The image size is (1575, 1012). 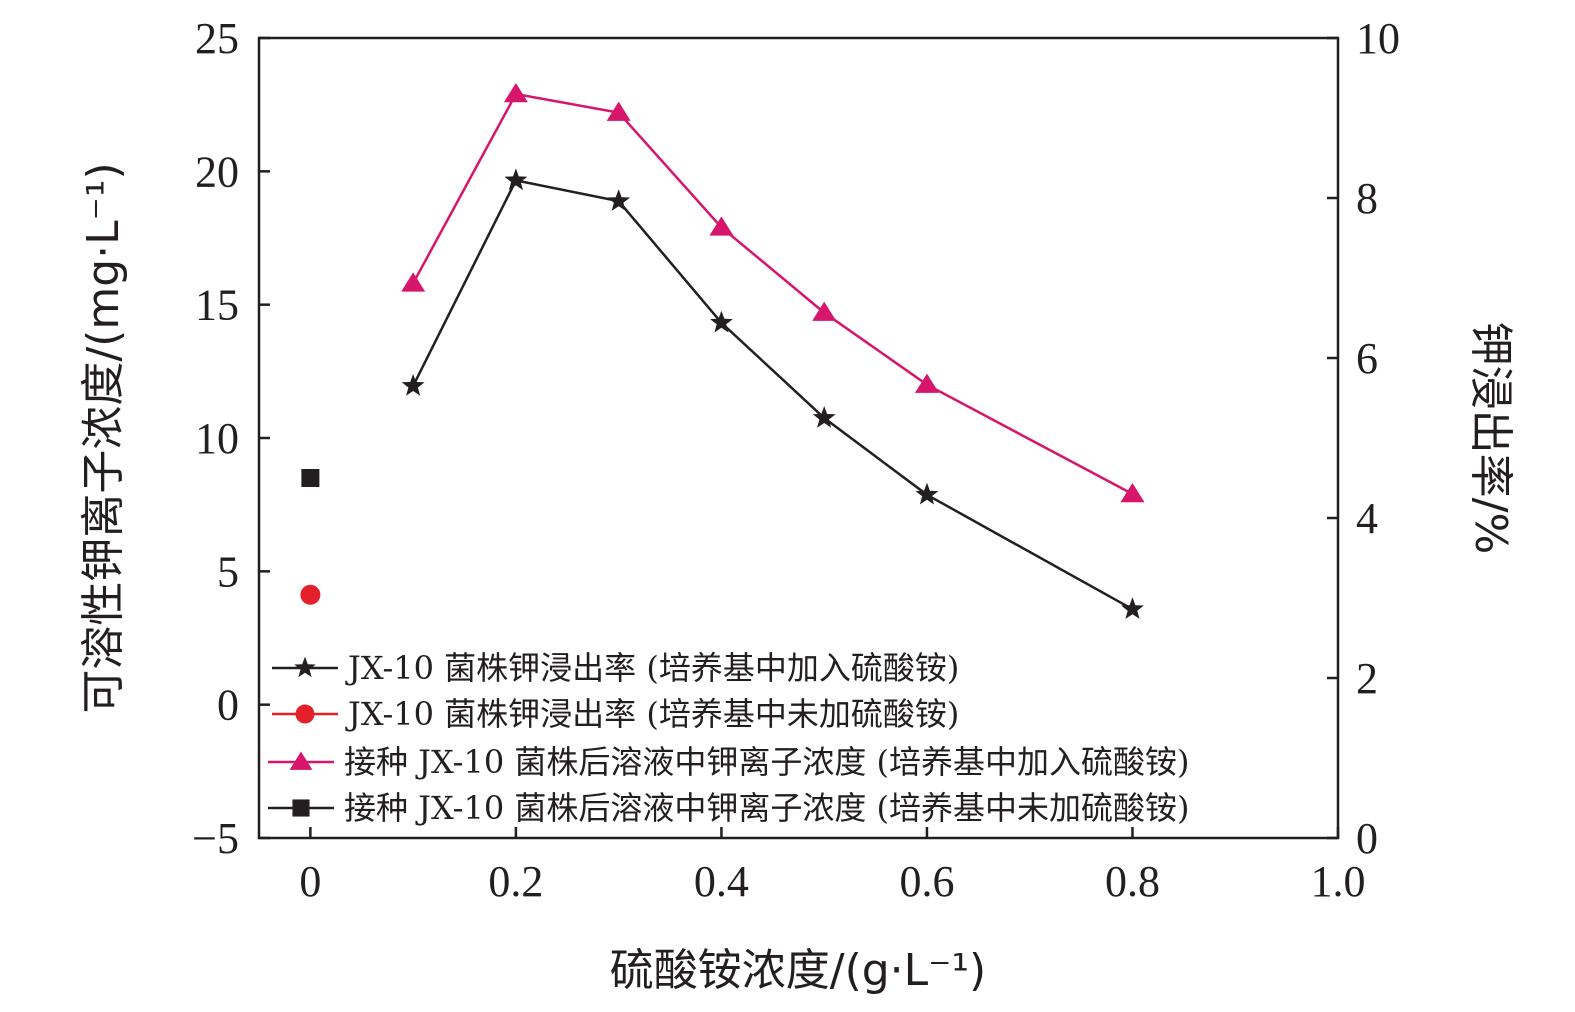 What do you see at coordinates (217, 438) in the screenshot?
I see `y-left-tick-label: 10` at bounding box center [217, 438].